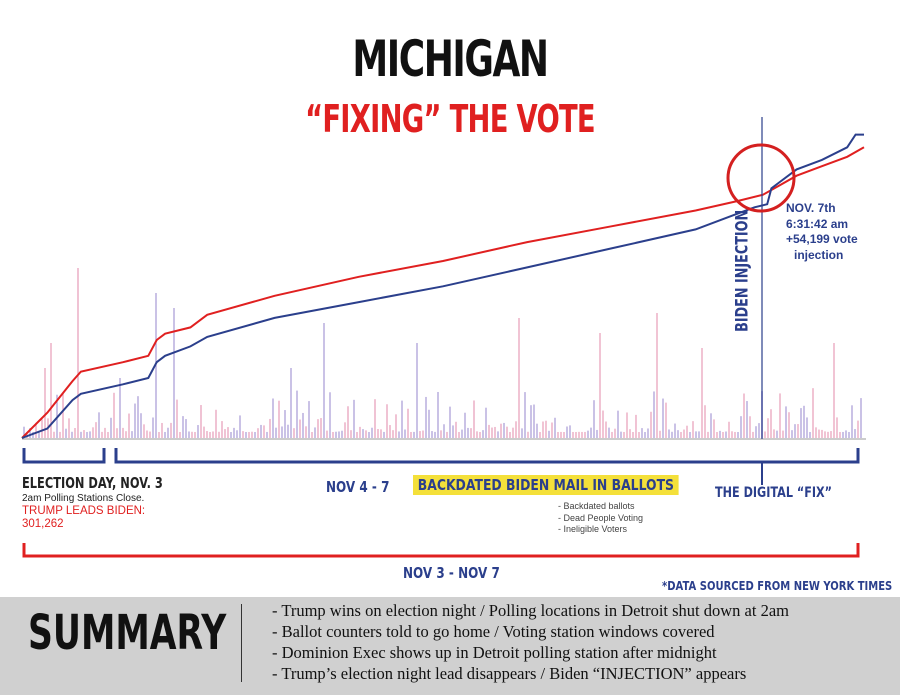 The width and height of the screenshot is (900, 695). Describe the element at coordinates (83, 498) in the screenshot. I see `election-day-note: 2am Polling Stations Close.` at that location.